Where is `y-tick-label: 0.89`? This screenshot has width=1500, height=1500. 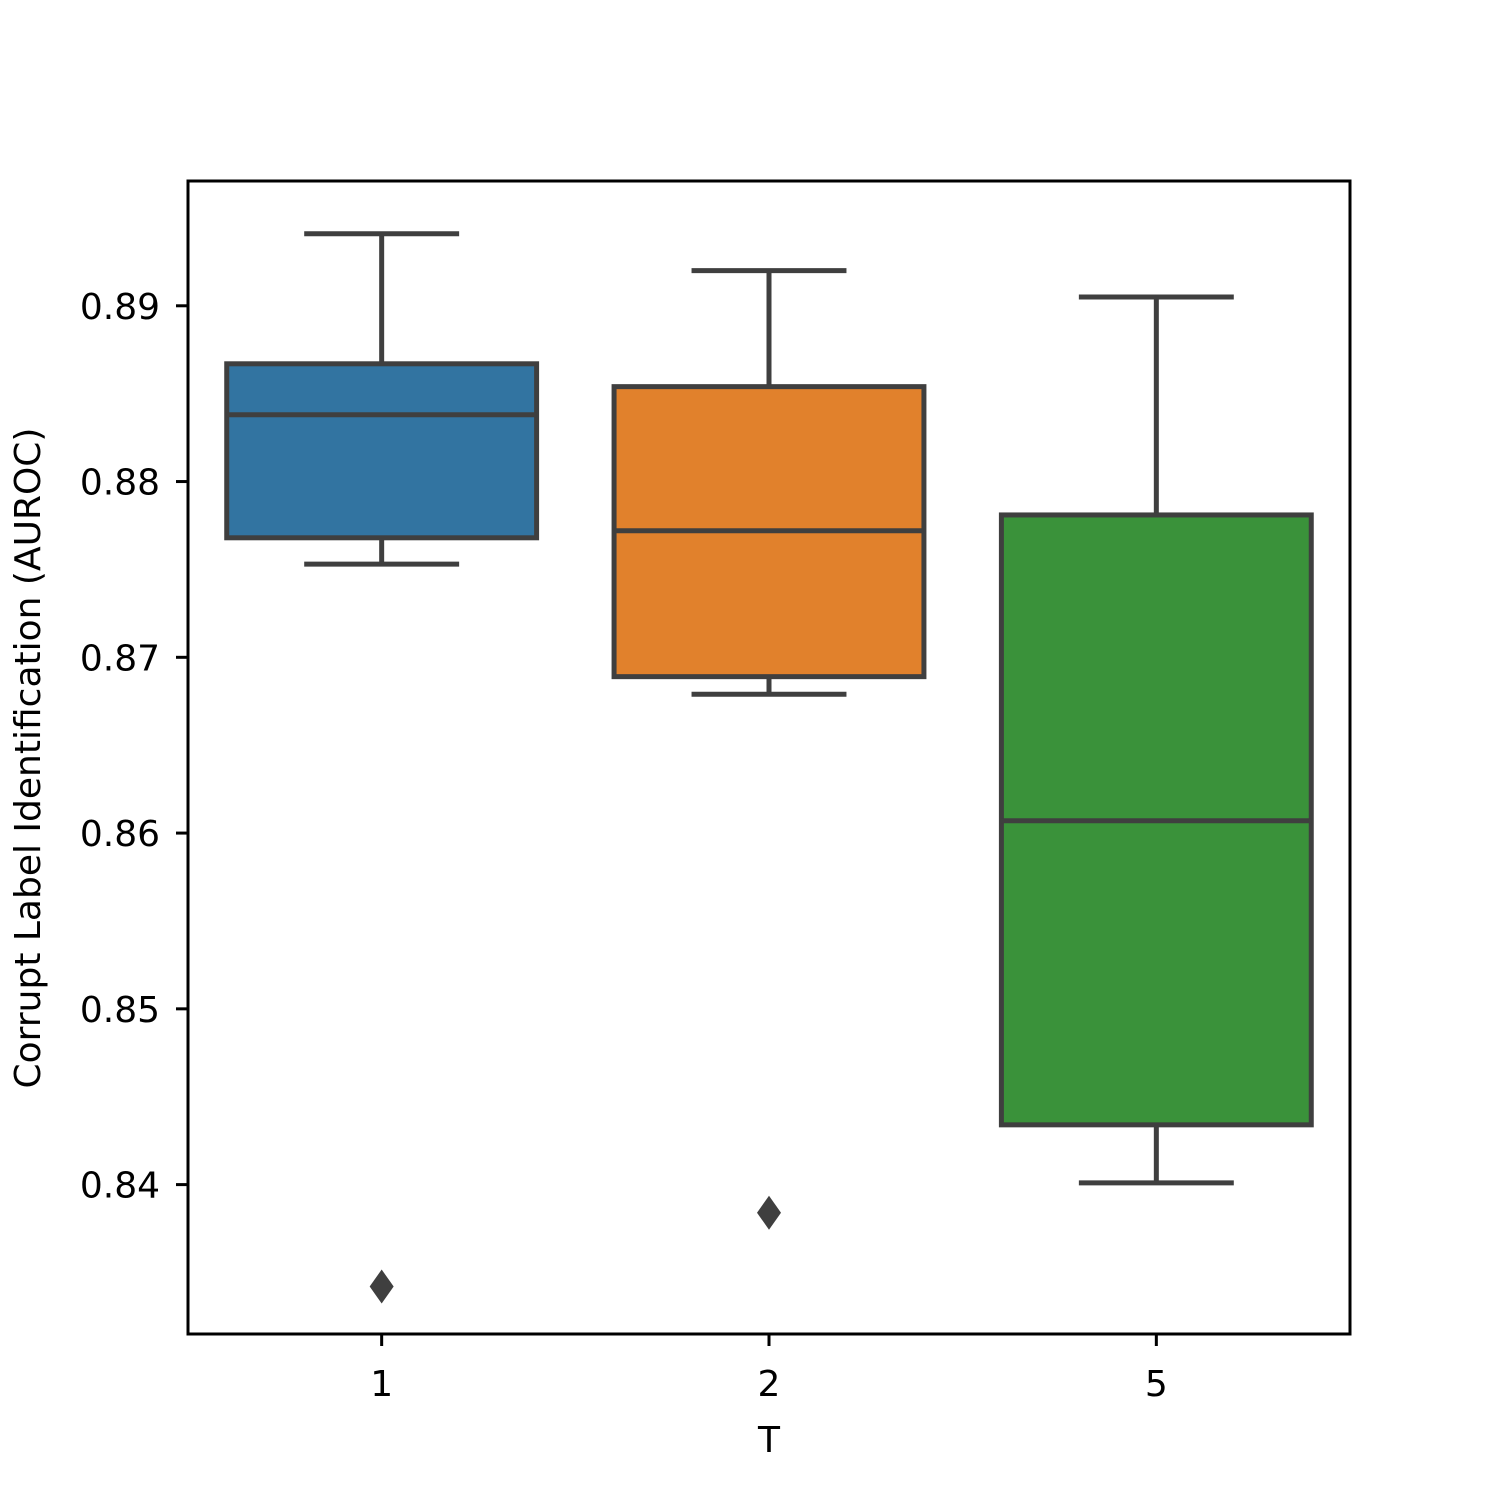 y-tick-label: 0.89 is located at coordinates (120, 307).